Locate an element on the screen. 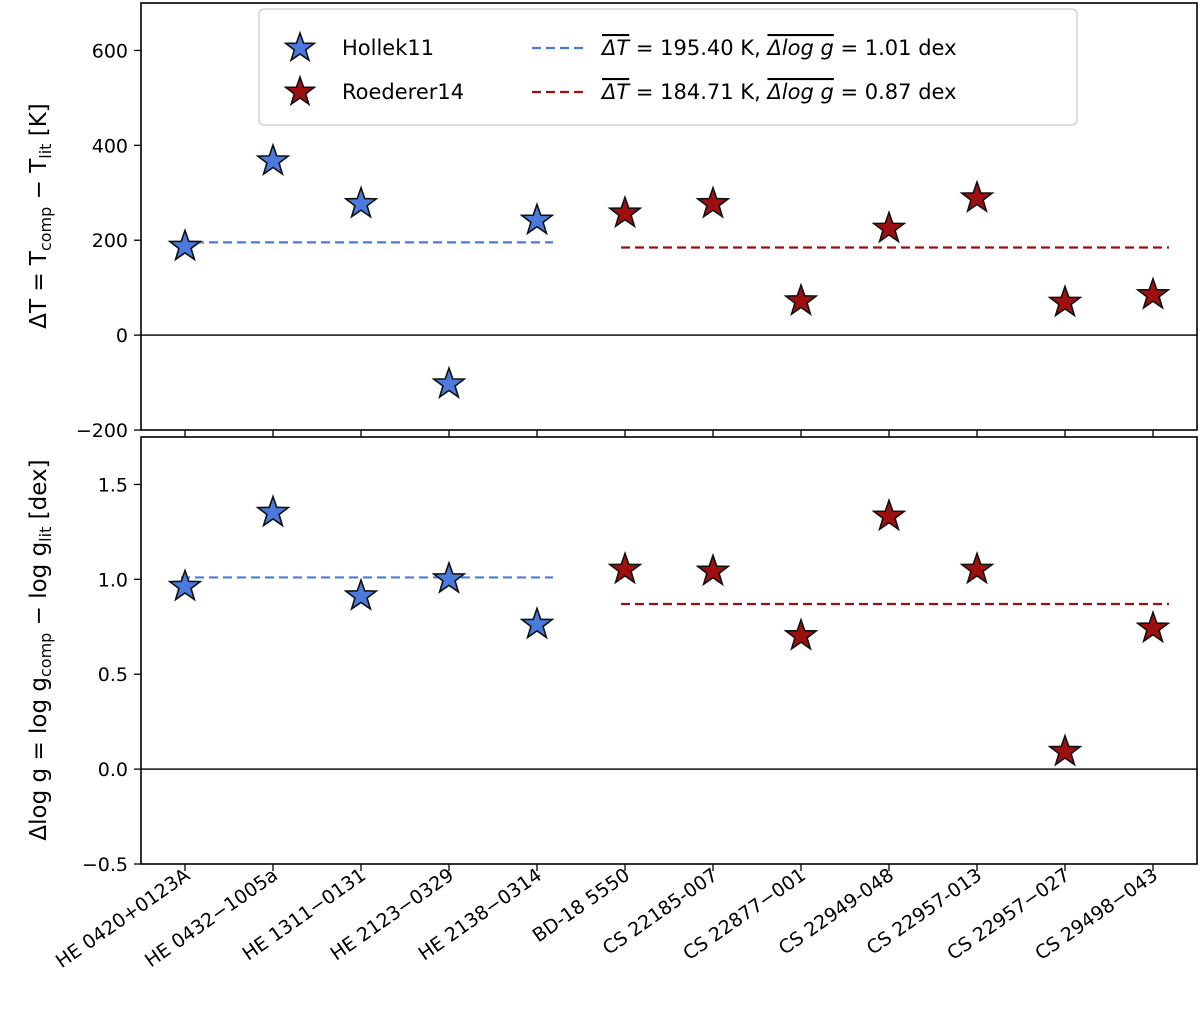 This screenshot has width=1200, height=1021. delta-logg-y-tick-label: 0.5 is located at coordinates (113, 675).